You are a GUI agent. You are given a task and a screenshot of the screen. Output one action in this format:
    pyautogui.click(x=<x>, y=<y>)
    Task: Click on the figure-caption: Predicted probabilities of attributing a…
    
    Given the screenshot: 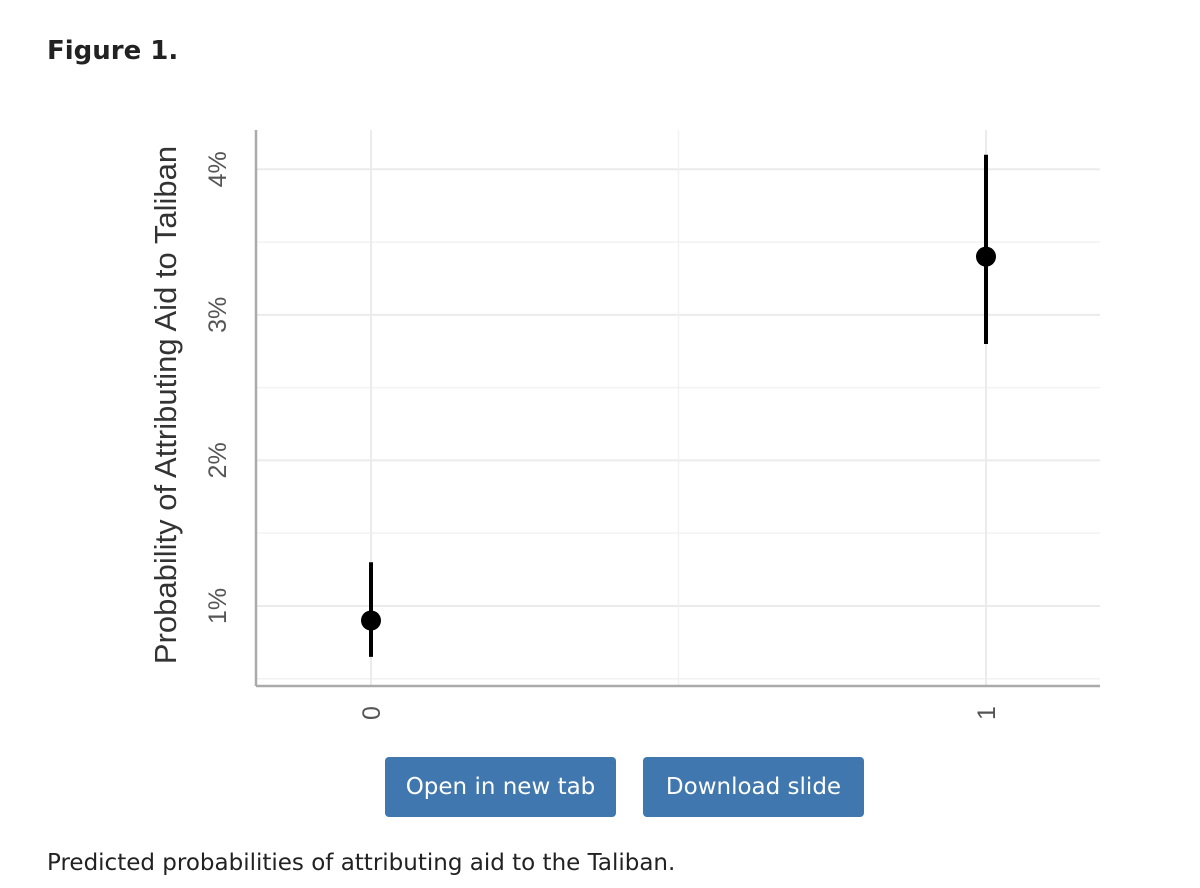 What is the action you would take?
    pyautogui.click(x=361, y=863)
    